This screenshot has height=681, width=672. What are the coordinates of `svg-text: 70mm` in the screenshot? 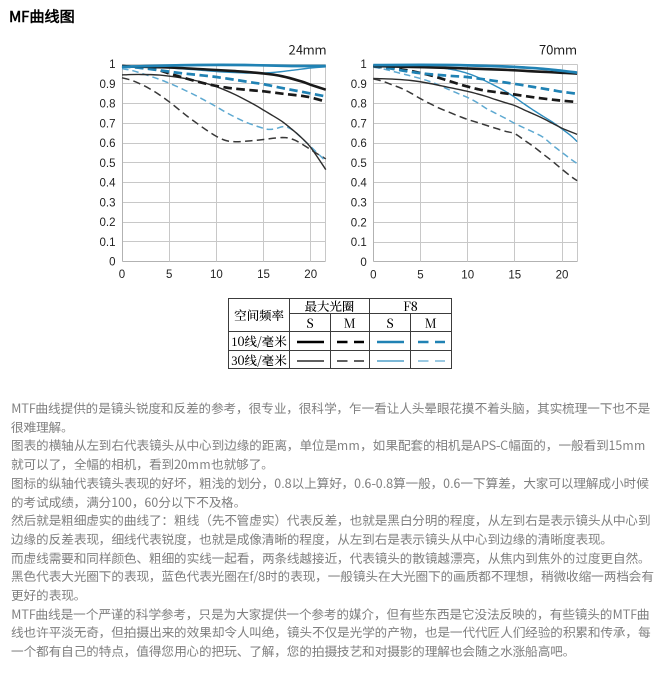 It's located at (558, 49).